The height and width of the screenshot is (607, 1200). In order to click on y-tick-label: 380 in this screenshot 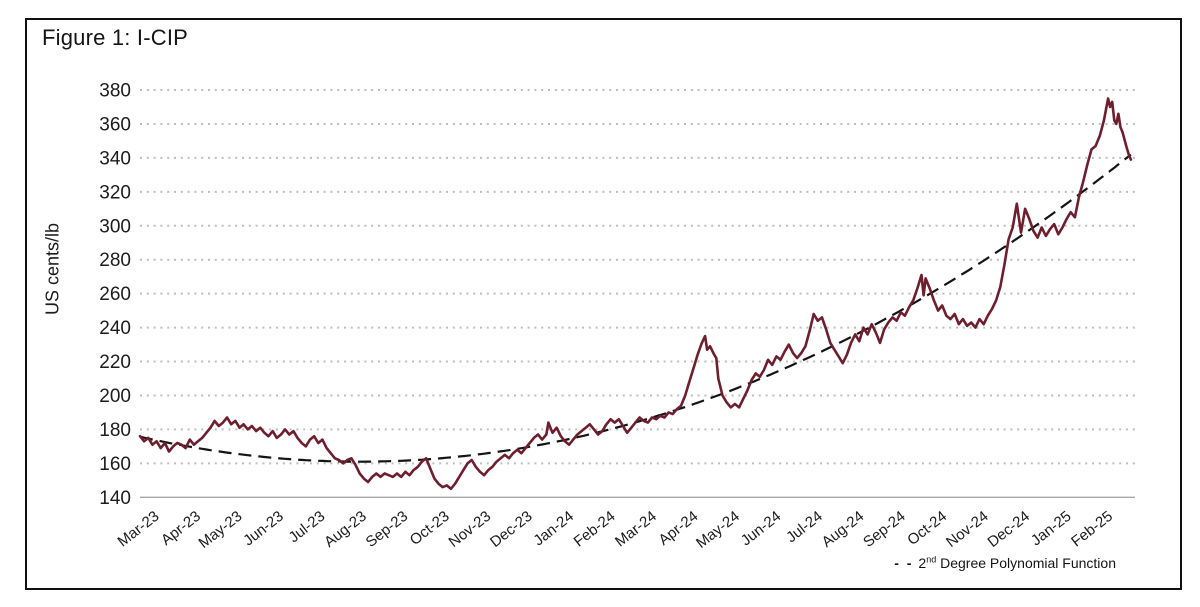, I will do `click(115, 91)`.